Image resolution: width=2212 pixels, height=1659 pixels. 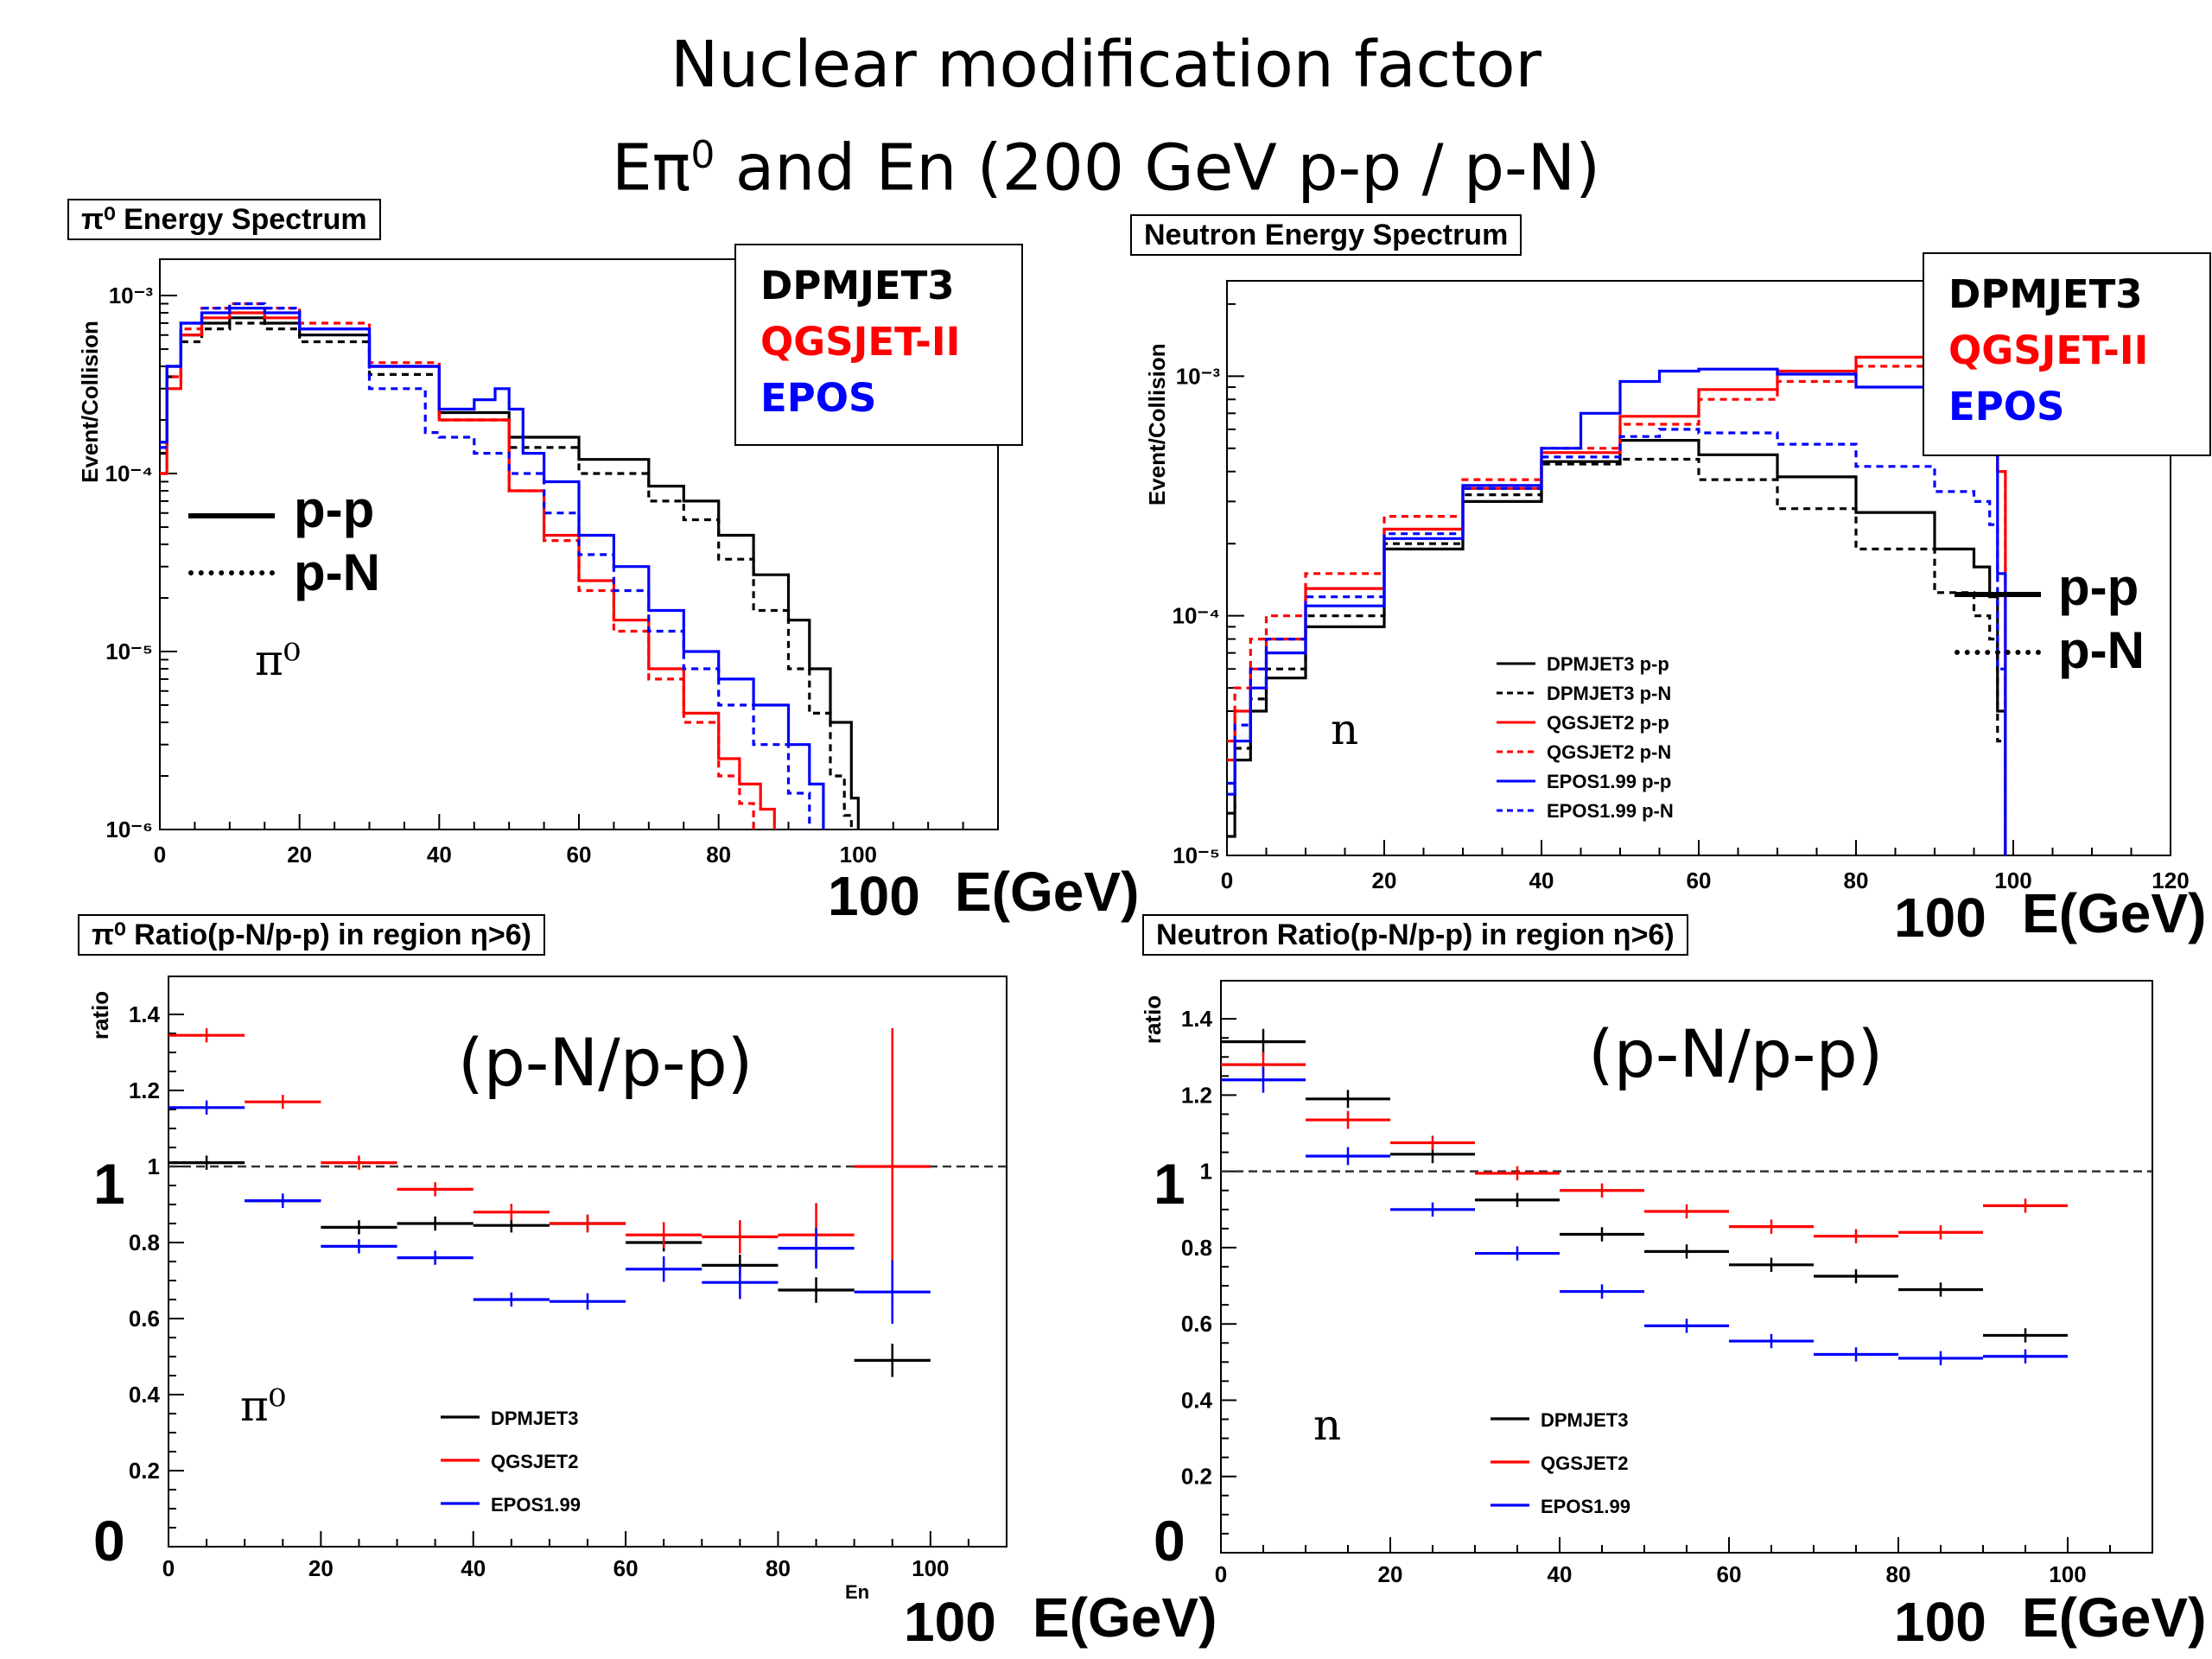 What do you see at coordinates (2048, 350) in the screenshot?
I see `legend-qgsjet: QGSJET-II` at bounding box center [2048, 350].